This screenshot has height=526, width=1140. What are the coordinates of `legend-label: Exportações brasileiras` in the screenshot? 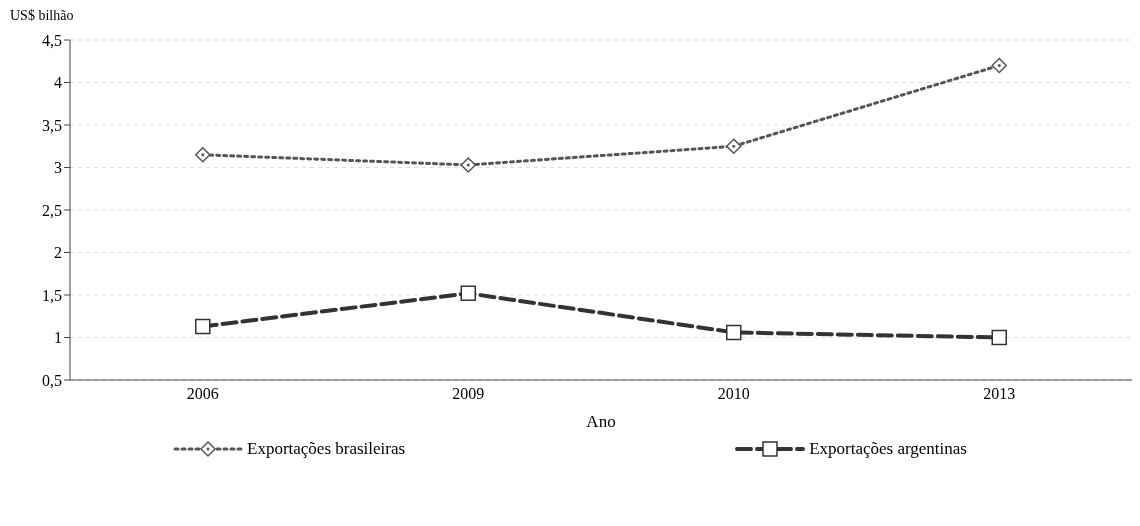 It's located at (326, 449).